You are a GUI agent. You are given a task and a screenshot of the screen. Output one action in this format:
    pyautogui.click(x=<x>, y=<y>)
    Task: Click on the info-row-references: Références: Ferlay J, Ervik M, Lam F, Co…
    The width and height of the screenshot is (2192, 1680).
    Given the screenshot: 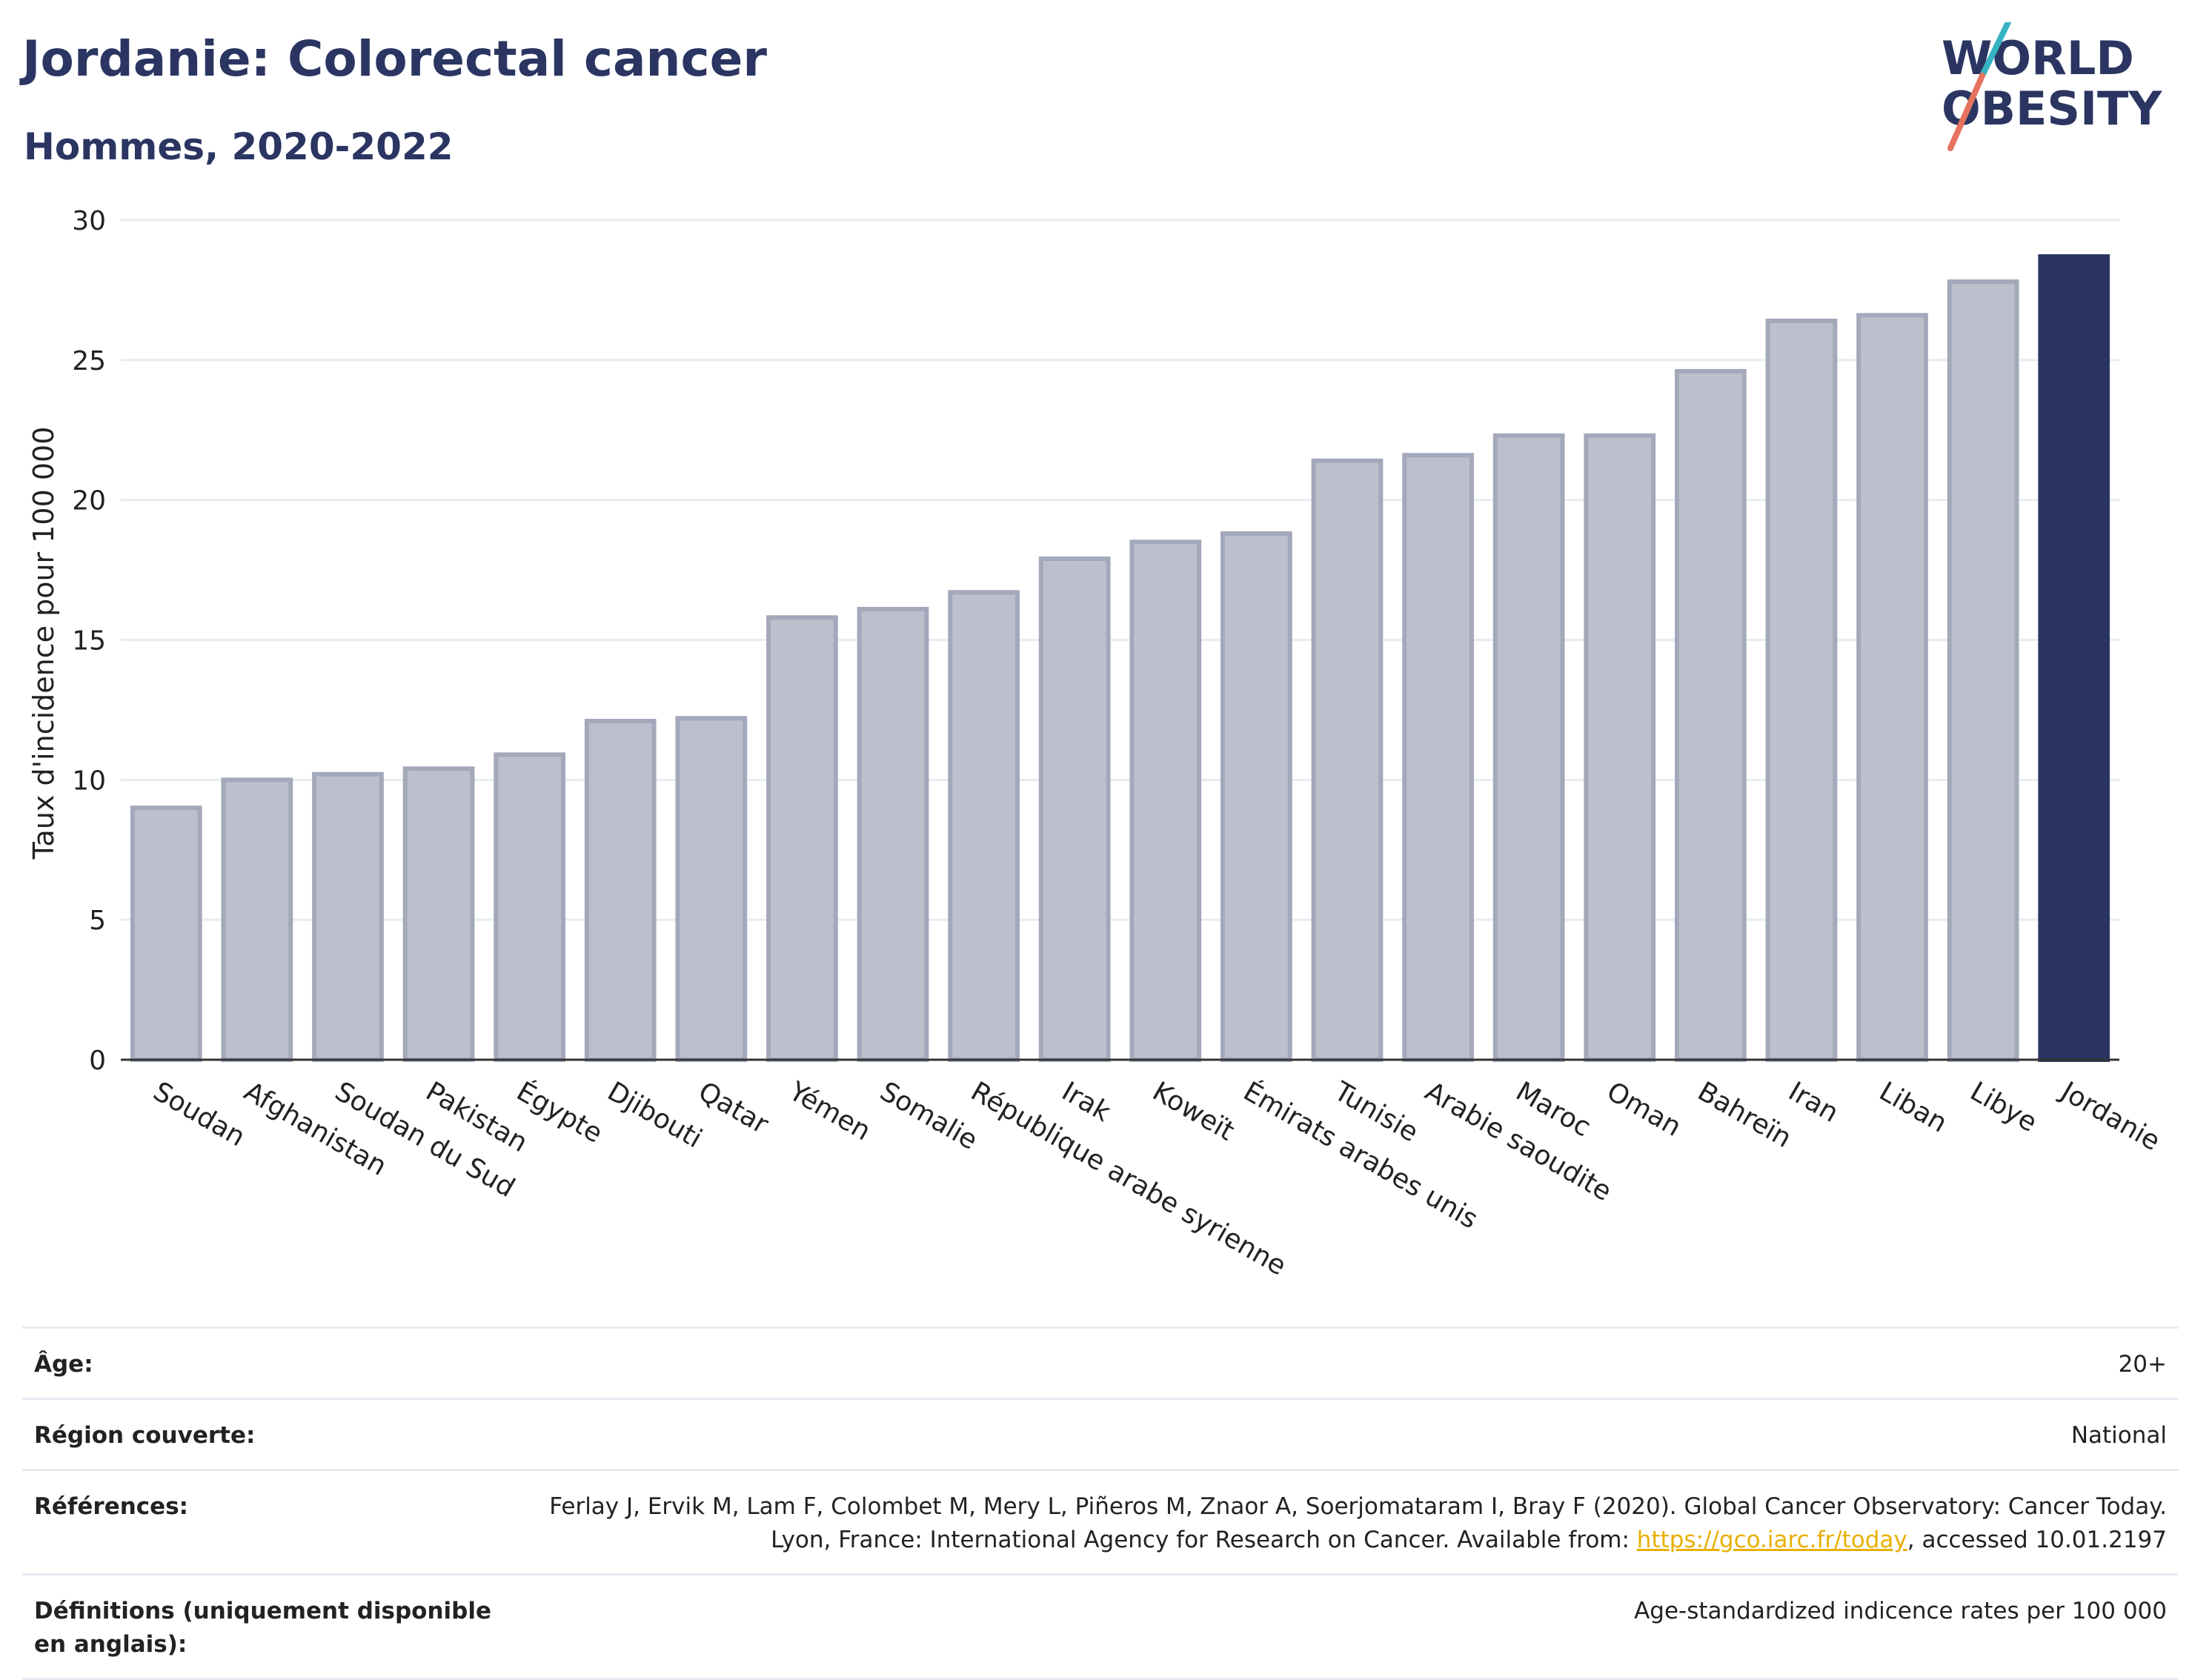 What is the action you would take?
    pyautogui.click(x=1100, y=1520)
    